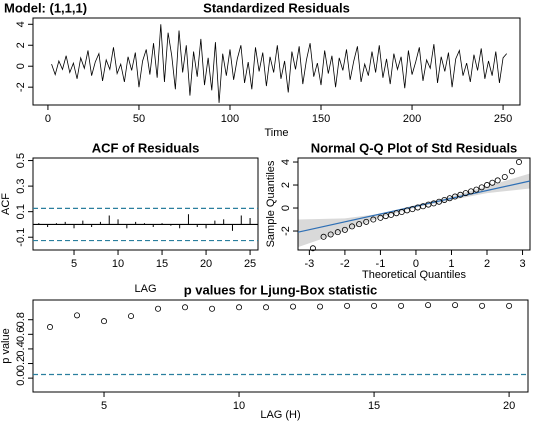 This screenshot has width=538, height=424. Describe the element at coordinates (276, 7) in the screenshot. I see `panel-title: Standardized Residuals` at that location.